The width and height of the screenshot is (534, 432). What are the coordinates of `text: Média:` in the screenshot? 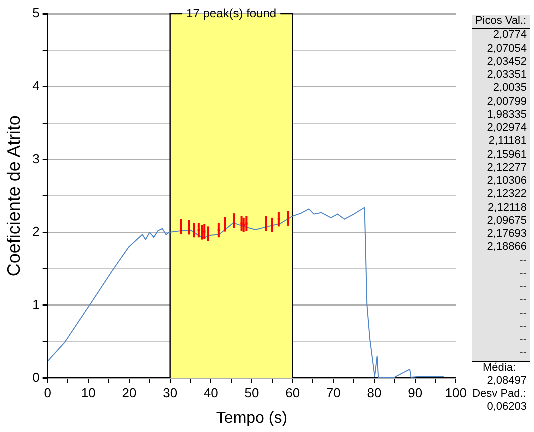 It's located at (500, 368).